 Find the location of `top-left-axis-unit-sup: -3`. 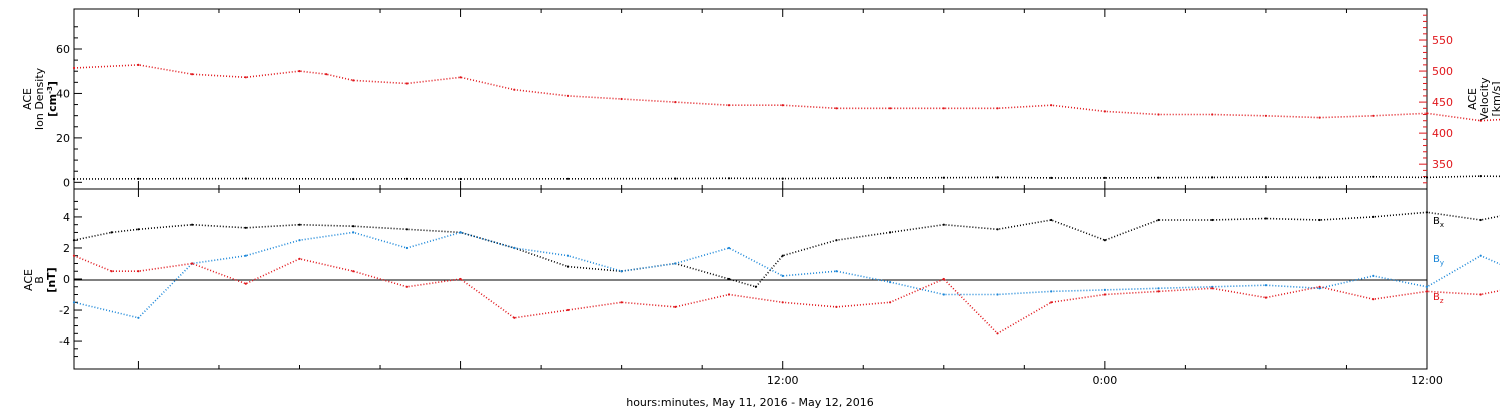

top-left-axis-unit-sup: -3 is located at coordinates (50, 90).